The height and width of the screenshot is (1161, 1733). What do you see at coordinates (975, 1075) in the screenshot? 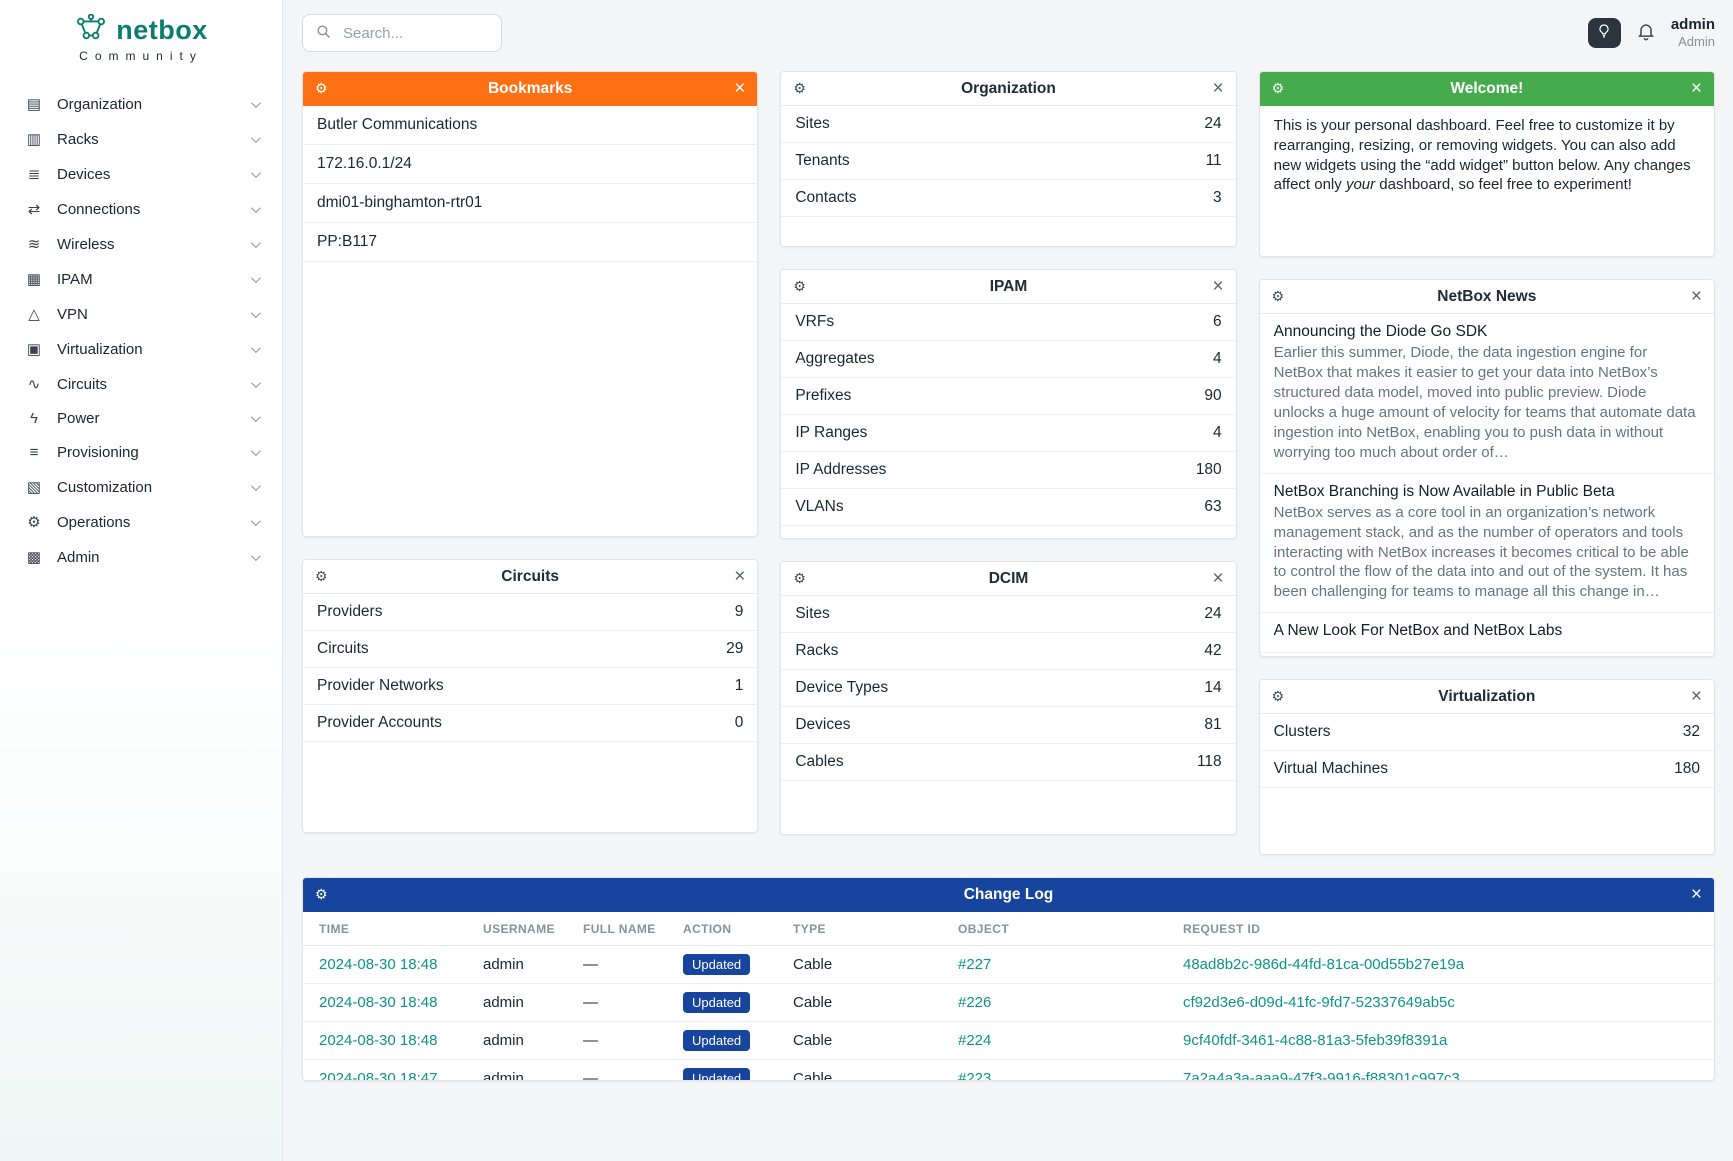
I see `object-link: #223` at bounding box center [975, 1075].